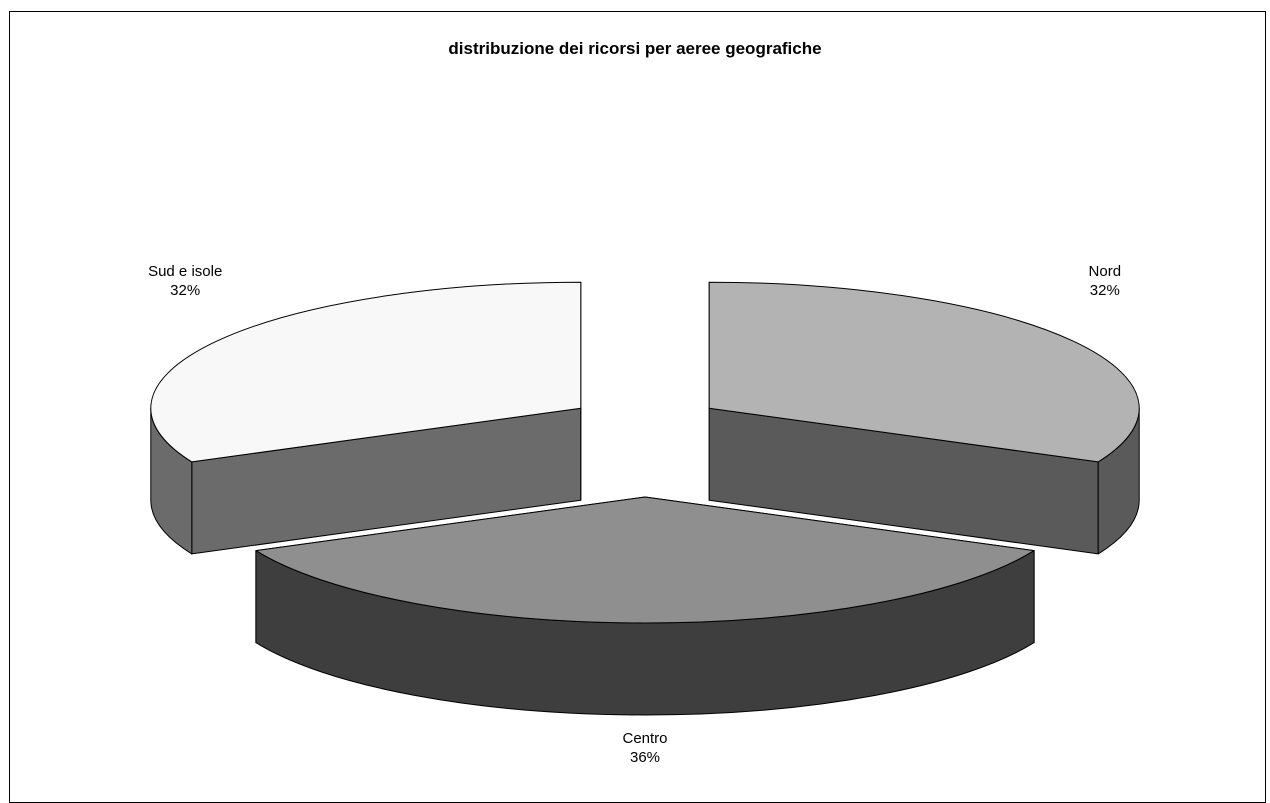 The image size is (1270, 803). I want to click on slice-nord, so click(924, 418).